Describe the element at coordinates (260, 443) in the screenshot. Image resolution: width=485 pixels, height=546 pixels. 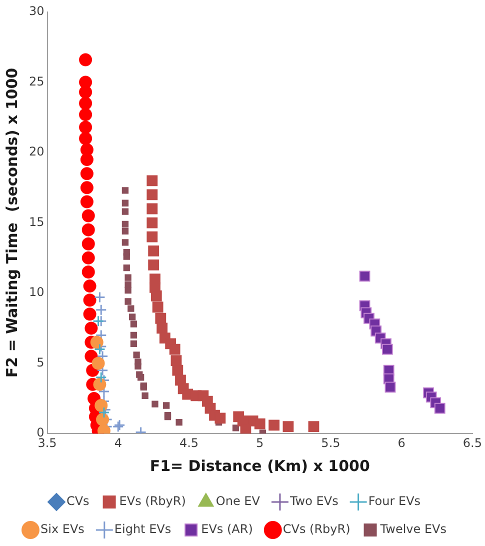
I see `x-tick-label: 5` at that location.